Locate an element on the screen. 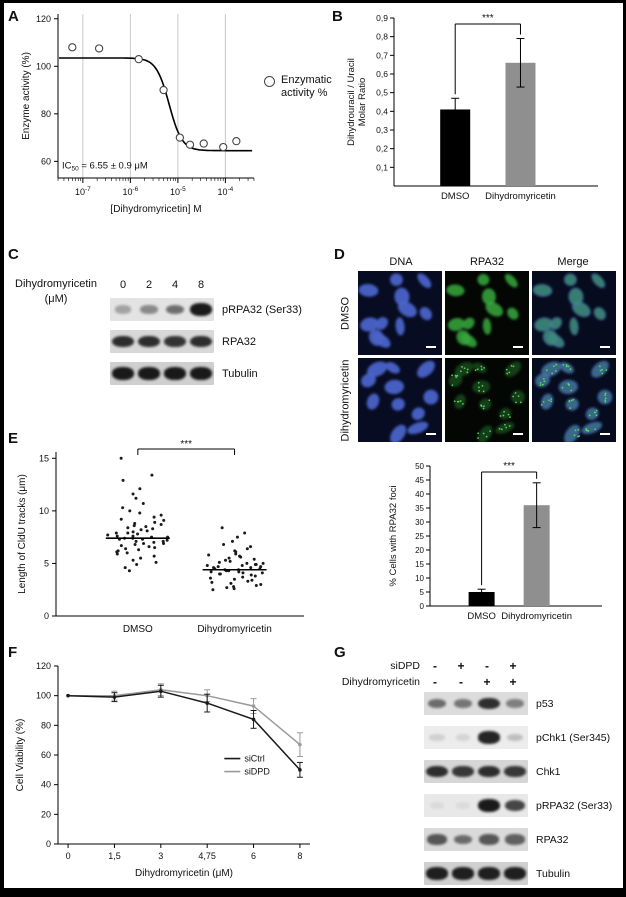 The height and width of the screenshot is (897, 626). micro-image-dmso-dna is located at coordinates (400, 313).